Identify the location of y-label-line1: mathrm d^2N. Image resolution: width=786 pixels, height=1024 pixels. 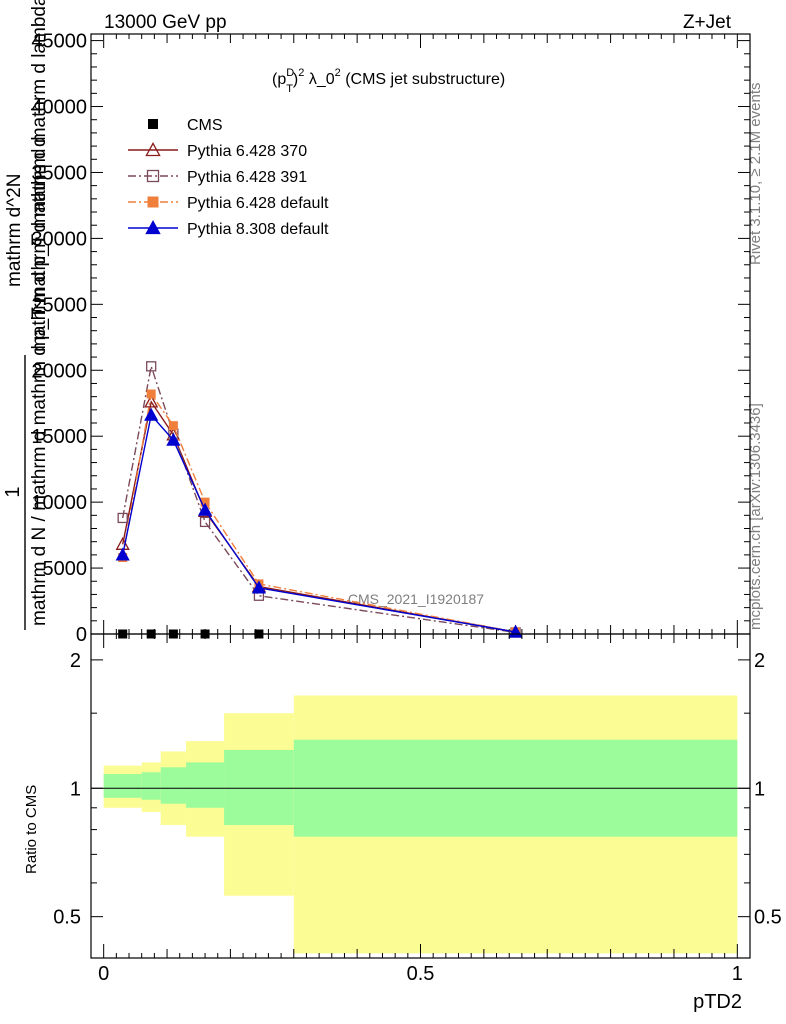
(14, 230).